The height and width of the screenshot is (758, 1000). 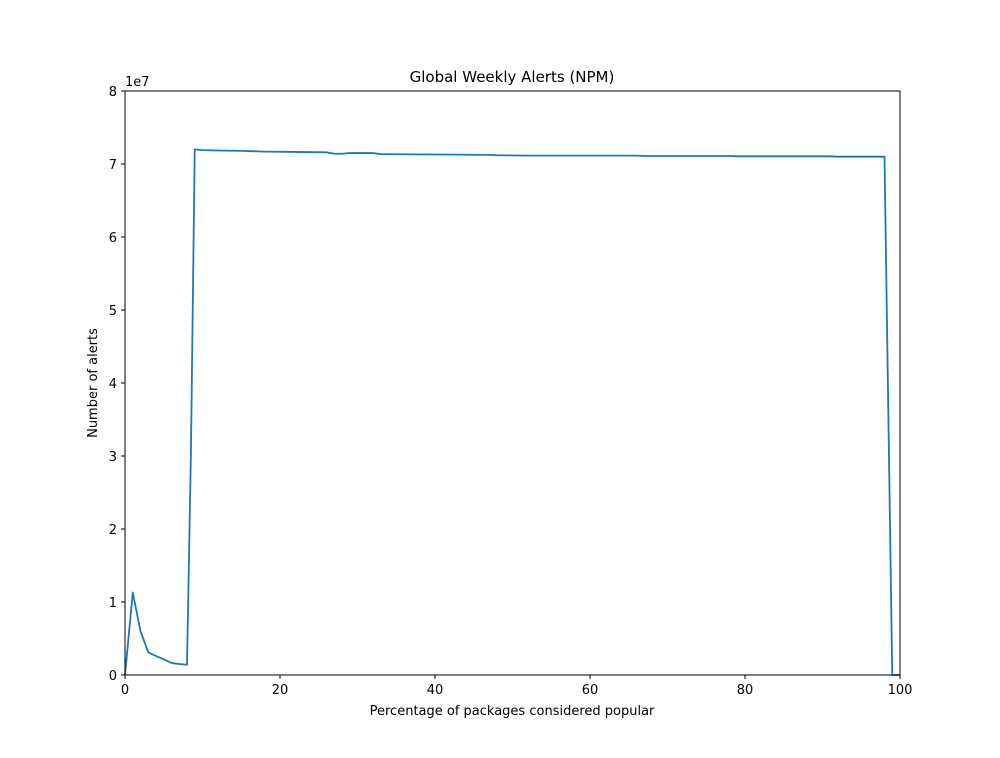 What do you see at coordinates (113, 384) in the screenshot?
I see `y-tick-label: 4` at bounding box center [113, 384].